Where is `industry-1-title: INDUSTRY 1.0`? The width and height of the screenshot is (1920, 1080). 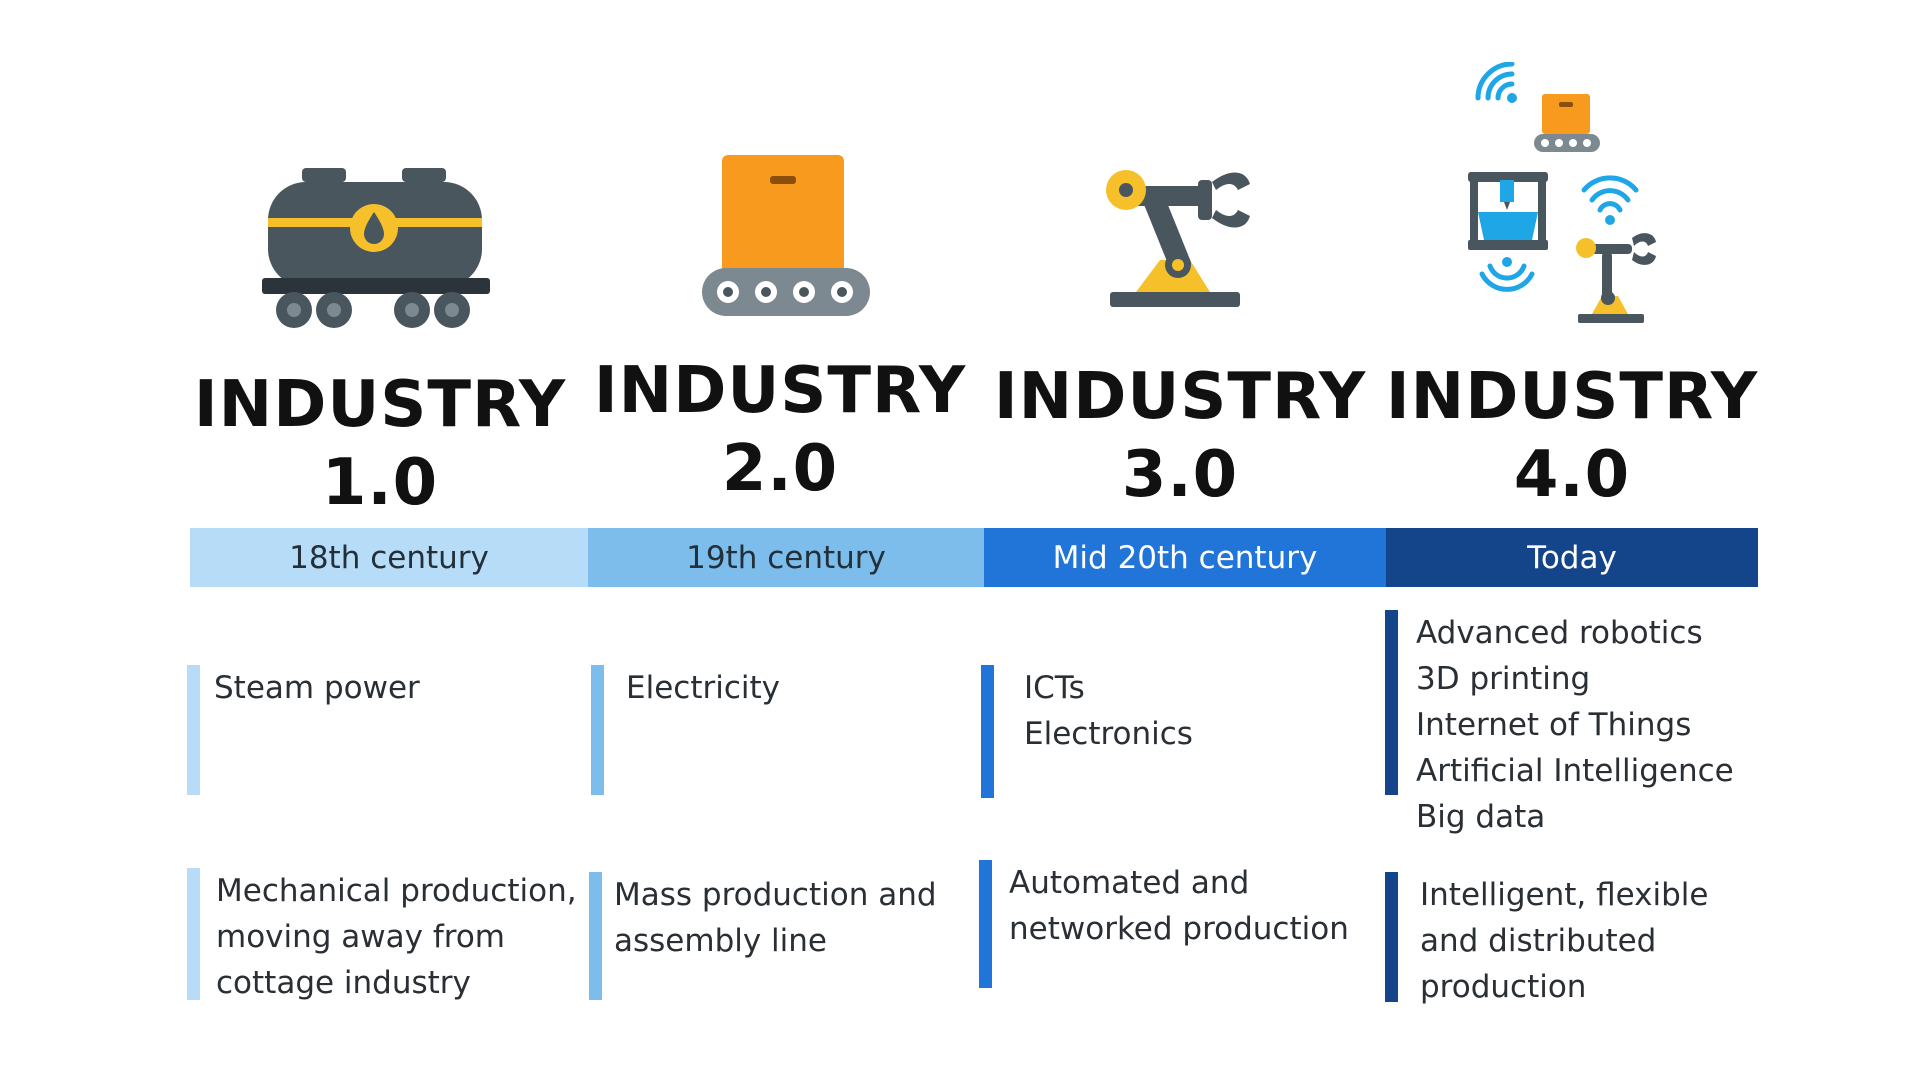 industry-1-title: INDUSTRY 1.0 is located at coordinates (380, 444).